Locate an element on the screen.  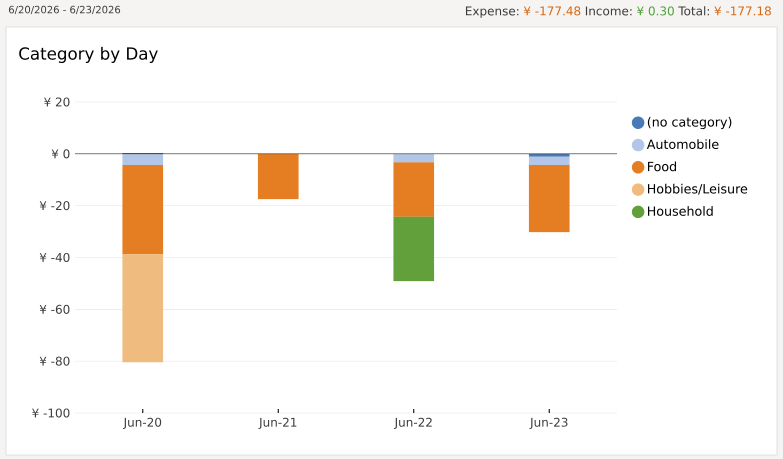
y-tick-label: ¥ -100 is located at coordinates (51, 413).